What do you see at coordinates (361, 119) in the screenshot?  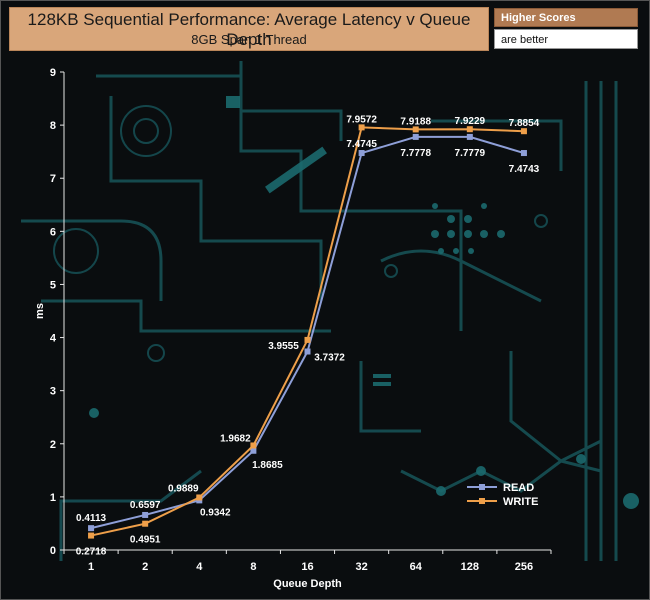 I see `data-label-write: 7.9572` at bounding box center [361, 119].